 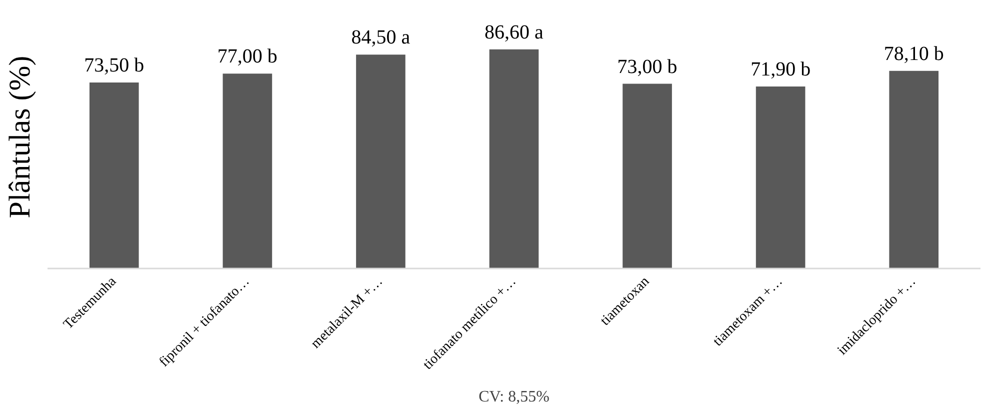 I want to click on data-label: 73,50 b, so click(x=114, y=65).